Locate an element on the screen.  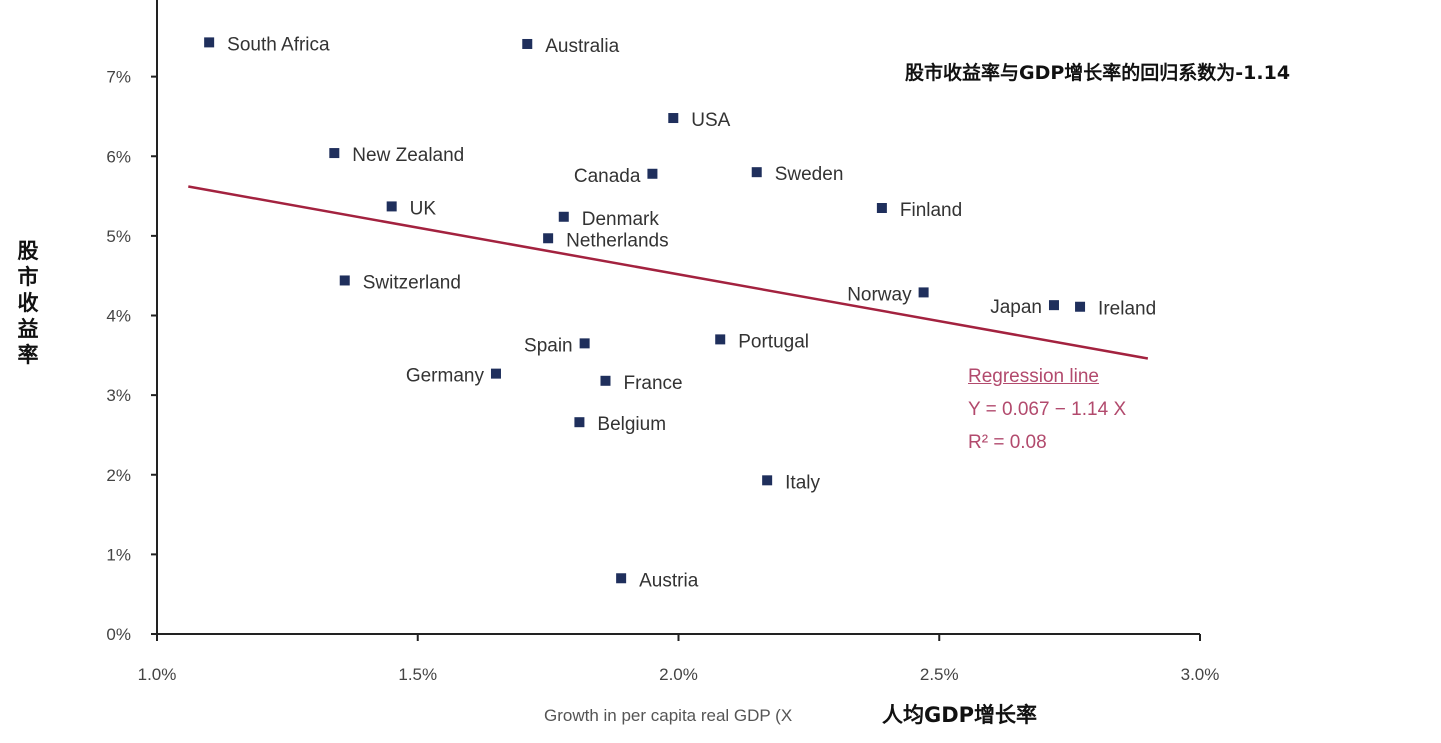
point-label: UK is located at coordinates (423, 208).